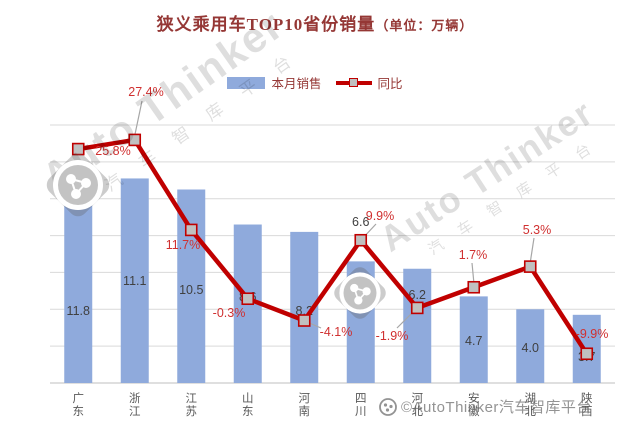 Image resolution: width=630 pixels, height=442 pixels. What do you see at coordinates (78, 311) in the screenshot?
I see `bar-value-label: 11.8` at bounding box center [78, 311].